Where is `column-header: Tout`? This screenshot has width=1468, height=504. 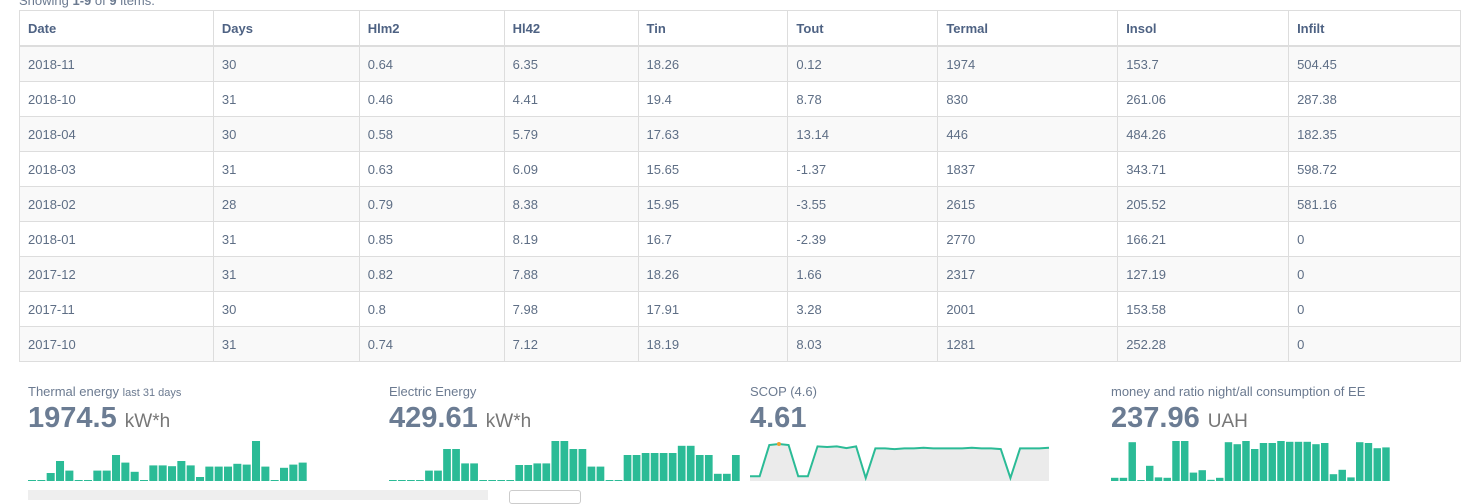
column-header: Tout is located at coordinates (863, 28).